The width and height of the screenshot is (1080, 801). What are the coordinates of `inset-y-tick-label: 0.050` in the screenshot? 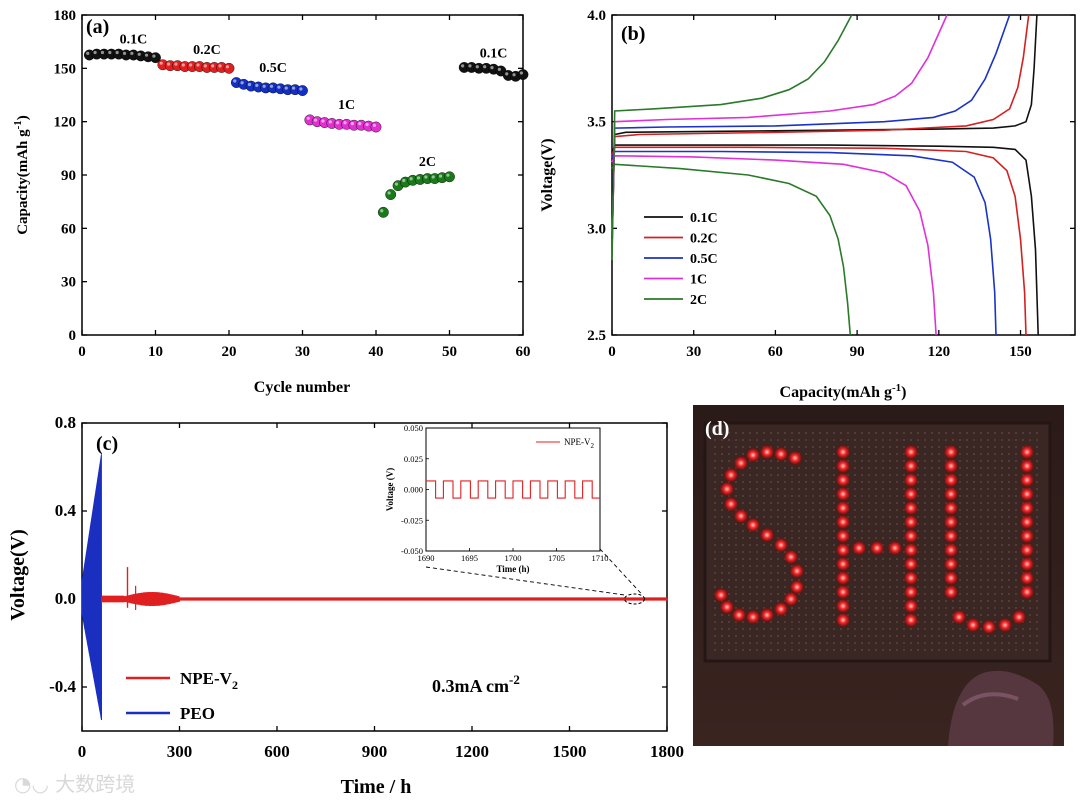 It's located at (413, 428).